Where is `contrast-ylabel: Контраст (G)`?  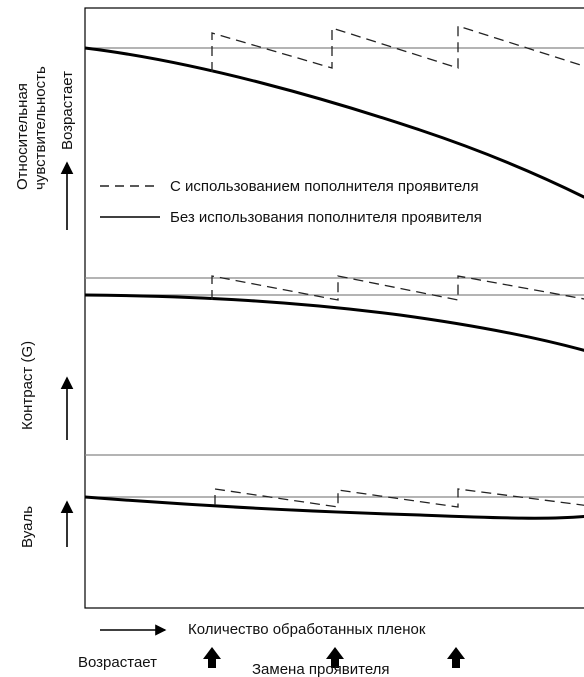 contrast-ylabel: Контраст (G) is located at coordinates (27, 385).